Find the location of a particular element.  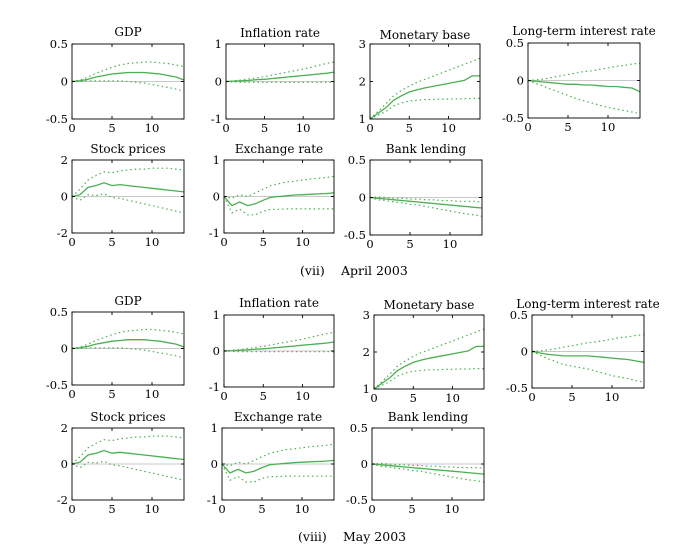

caption-number-viii: (viii) is located at coordinates (312, 536).